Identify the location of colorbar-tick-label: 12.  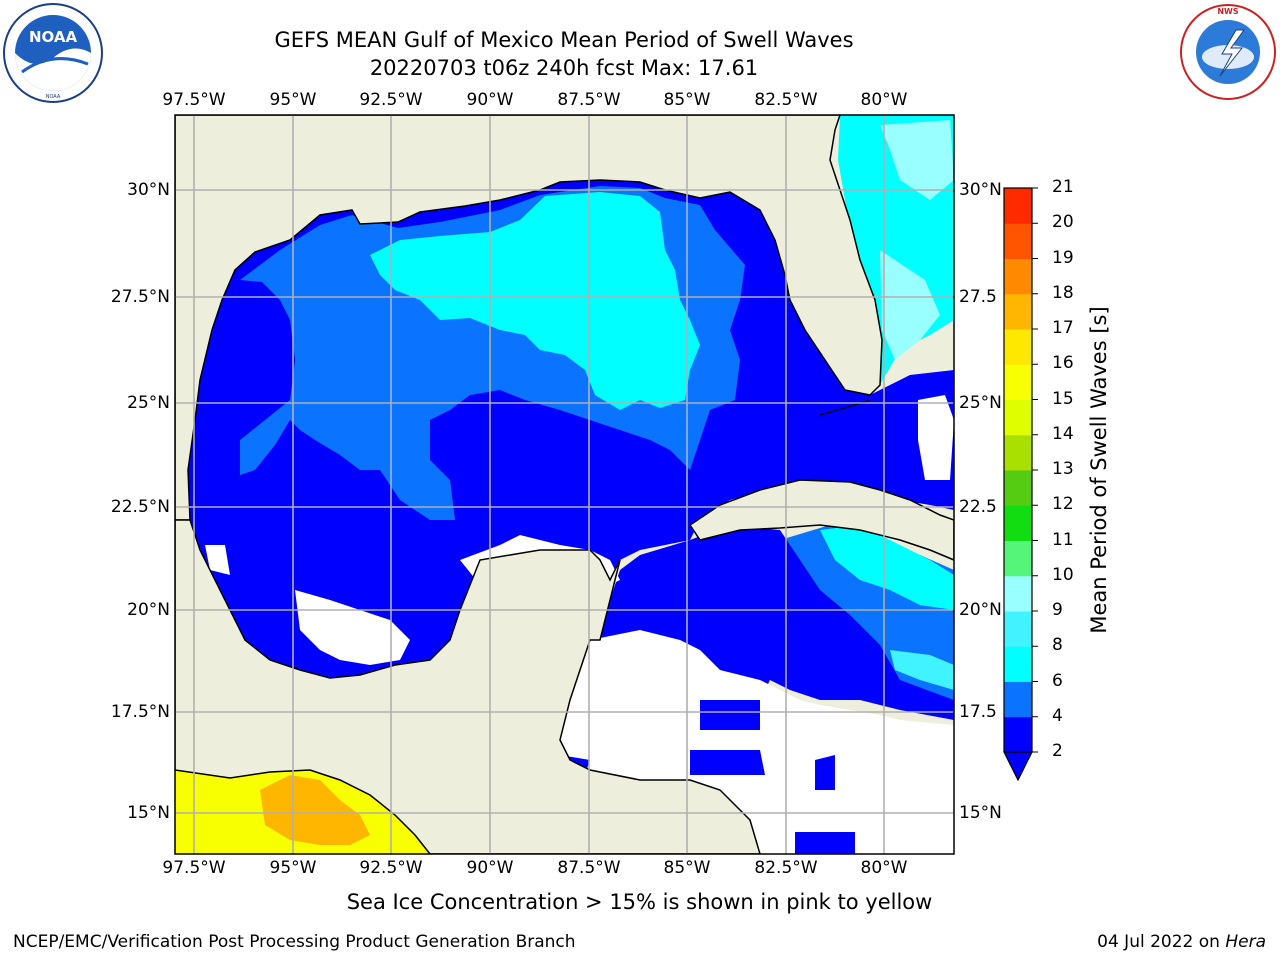
(1063, 504).